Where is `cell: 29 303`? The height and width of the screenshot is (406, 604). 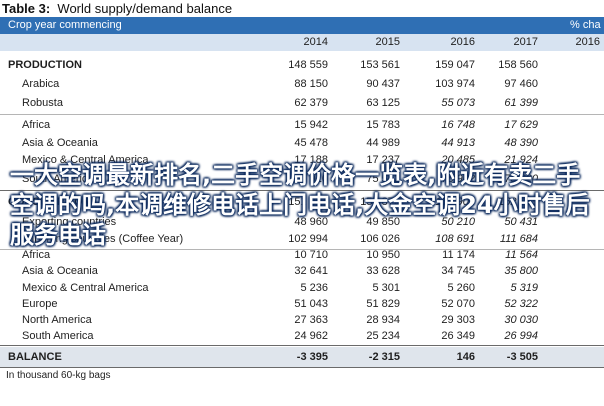
cell: 29 303 is located at coordinates (458, 320).